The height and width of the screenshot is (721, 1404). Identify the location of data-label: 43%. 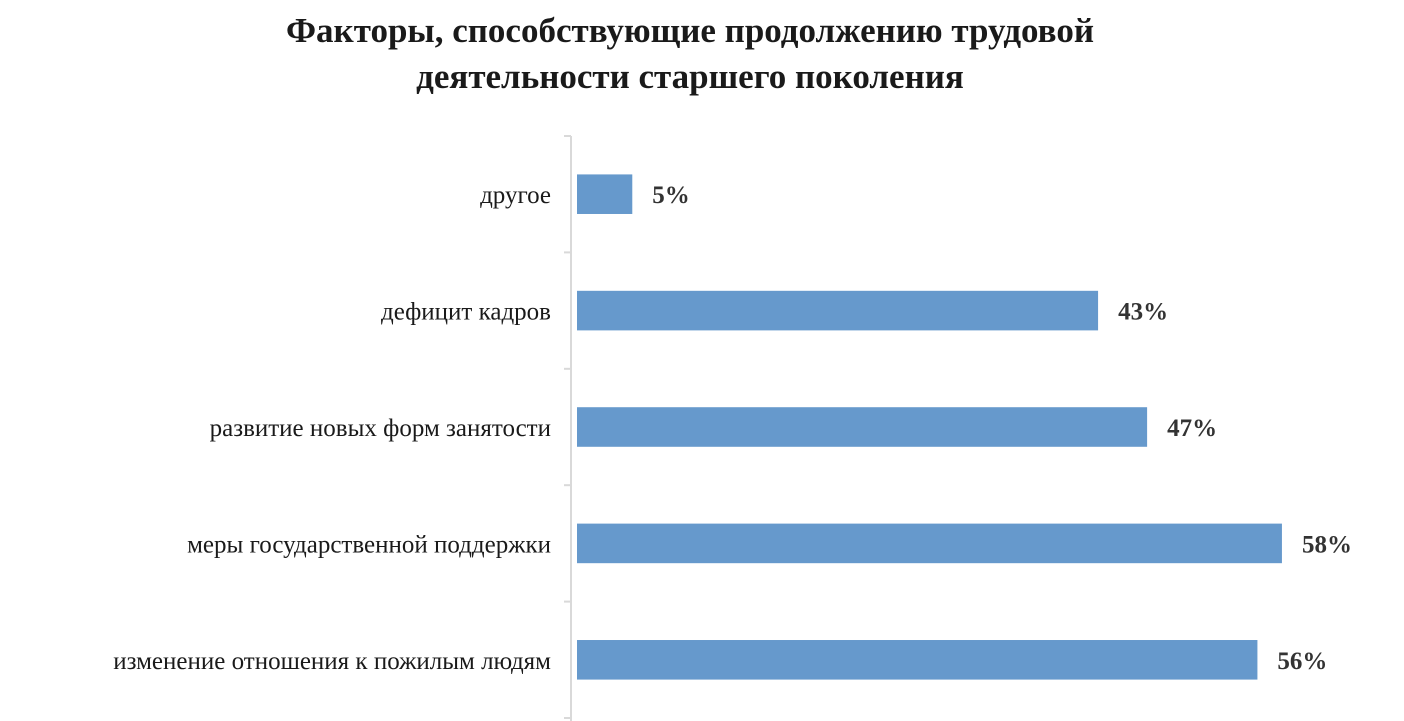
(1143, 312).